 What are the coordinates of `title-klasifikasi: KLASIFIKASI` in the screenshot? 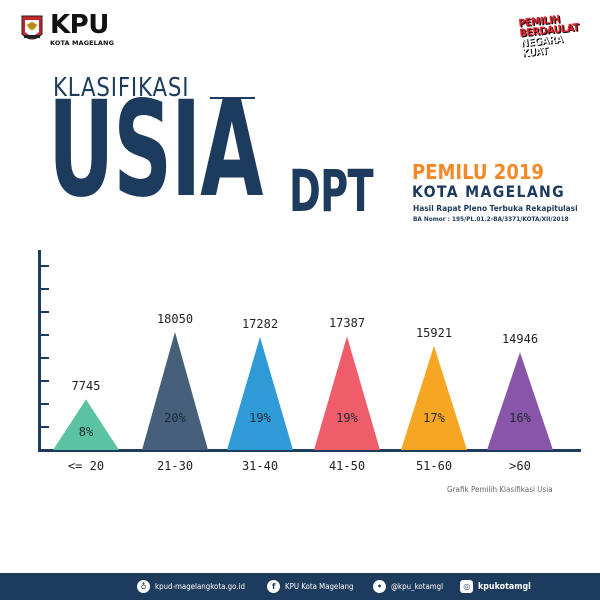 It's located at (121, 88).